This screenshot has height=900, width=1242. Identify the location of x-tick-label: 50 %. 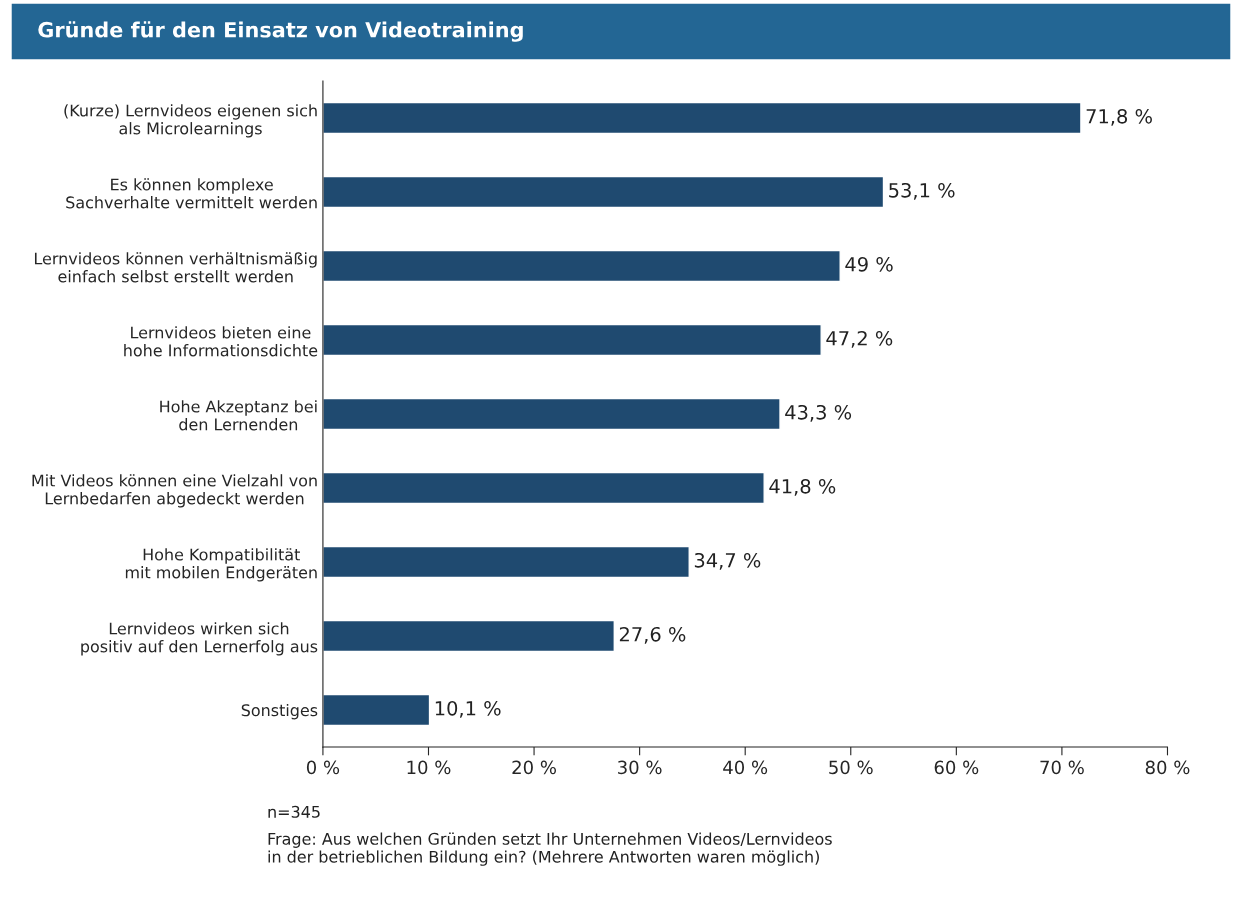
(851, 767).